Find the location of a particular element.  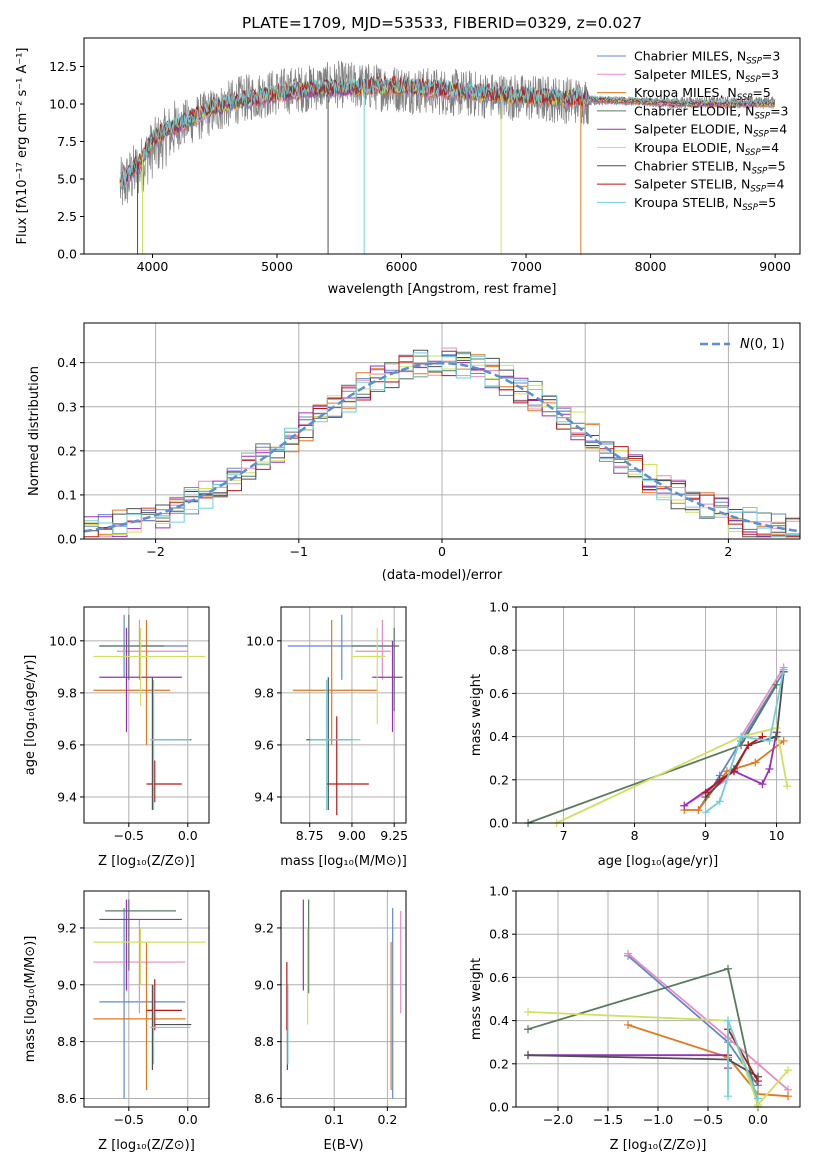

y-tick-label: 2.5 is located at coordinates (67, 216).